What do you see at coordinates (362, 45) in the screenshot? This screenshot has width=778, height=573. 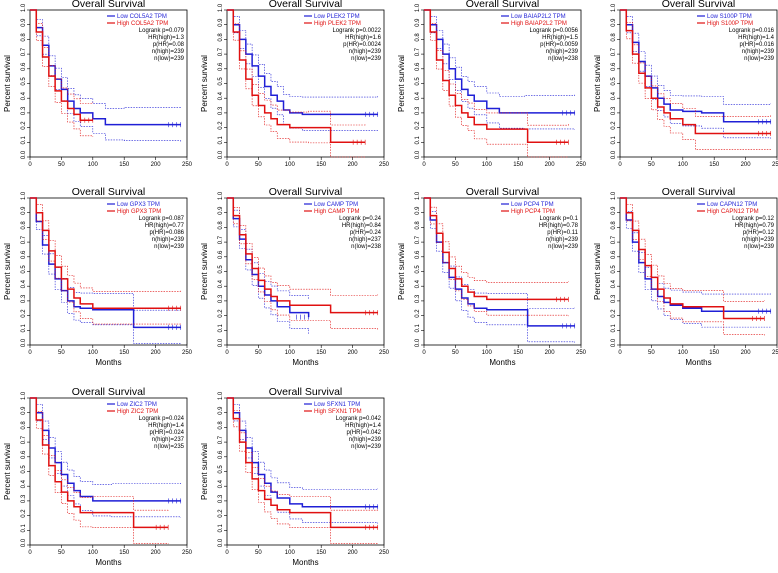 I see `stat-text: p(HR)=0.0024` at bounding box center [362, 45].